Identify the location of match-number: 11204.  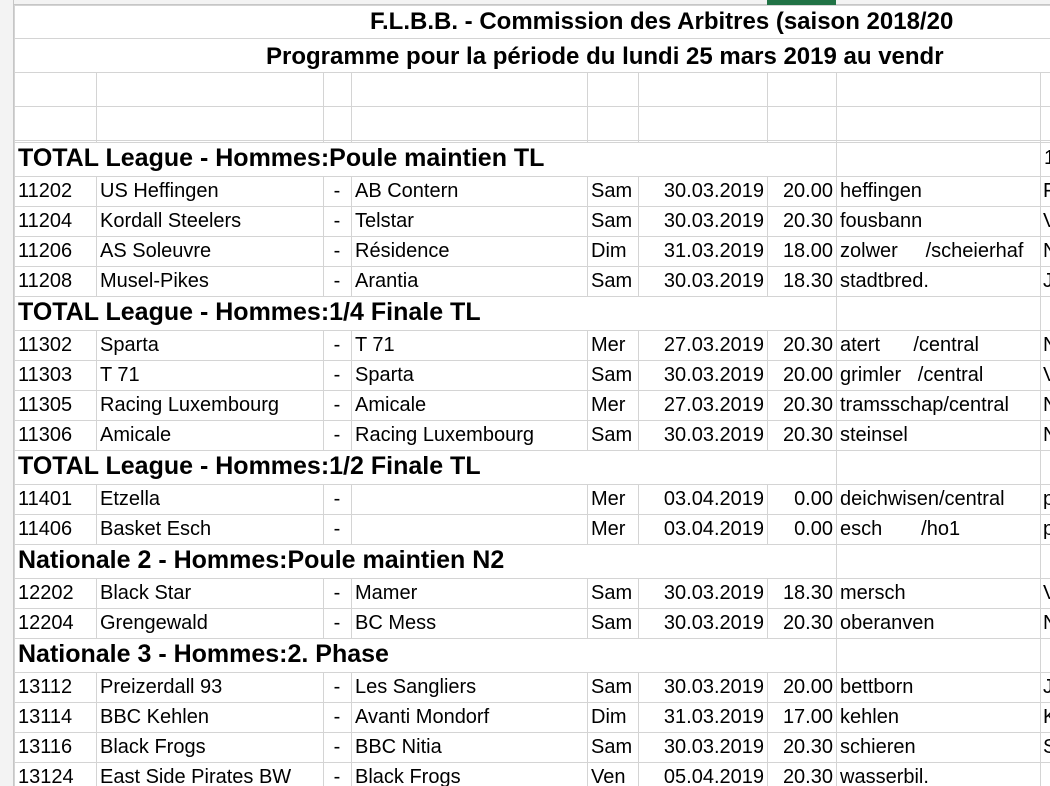
(45, 221).